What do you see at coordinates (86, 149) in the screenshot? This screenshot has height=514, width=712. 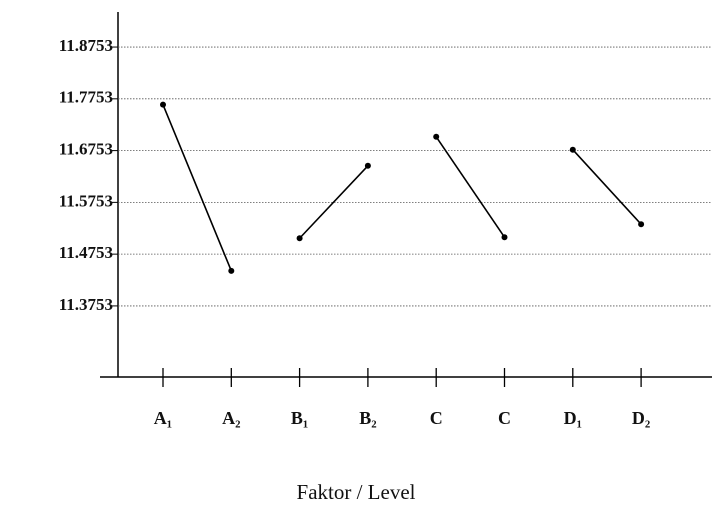 I see `y-tick-label: 11.6753` at bounding box center [86, 149].